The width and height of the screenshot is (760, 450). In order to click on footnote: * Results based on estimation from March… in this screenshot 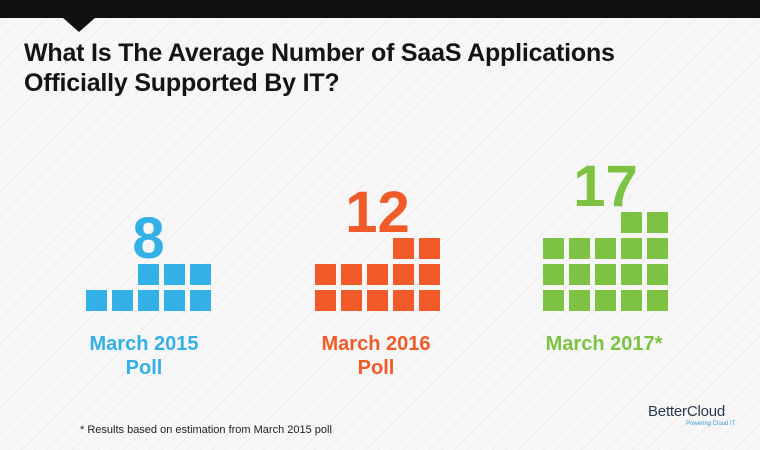, I will do `click(206, 430)`.